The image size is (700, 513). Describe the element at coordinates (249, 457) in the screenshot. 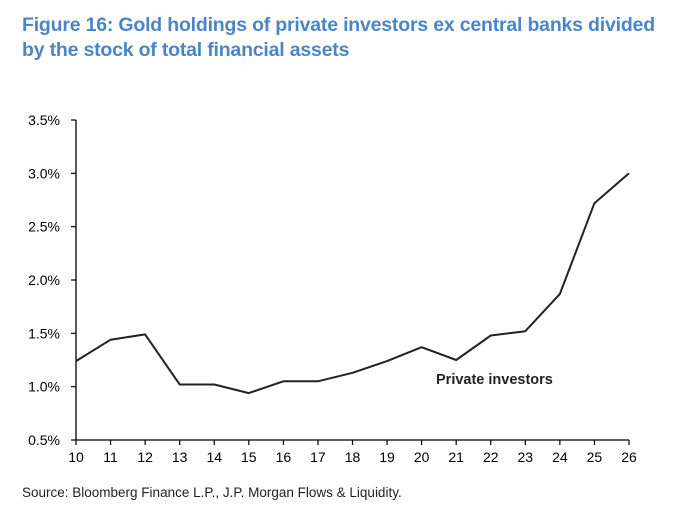

I see `x-tick-label: 15` at that location.